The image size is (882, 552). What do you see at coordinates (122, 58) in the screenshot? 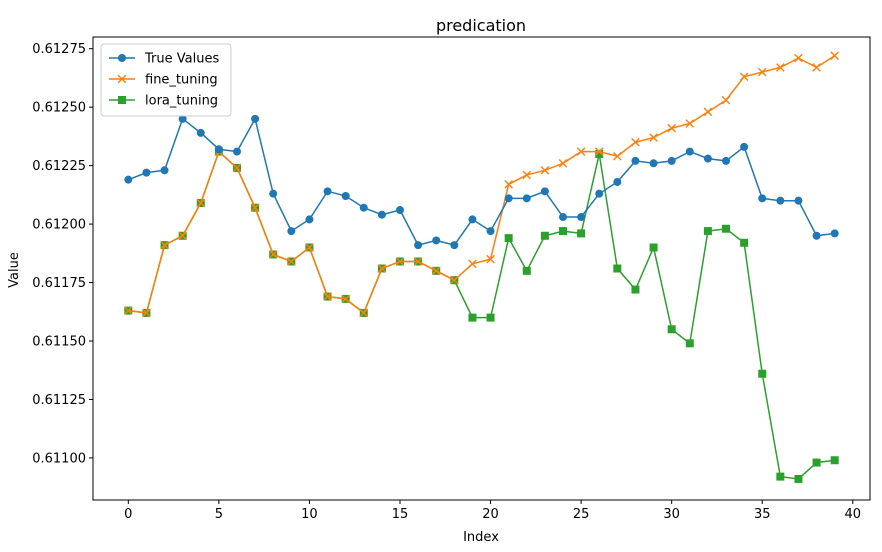
I see `legend-marker-true-values` at bounding box center [122, 58].